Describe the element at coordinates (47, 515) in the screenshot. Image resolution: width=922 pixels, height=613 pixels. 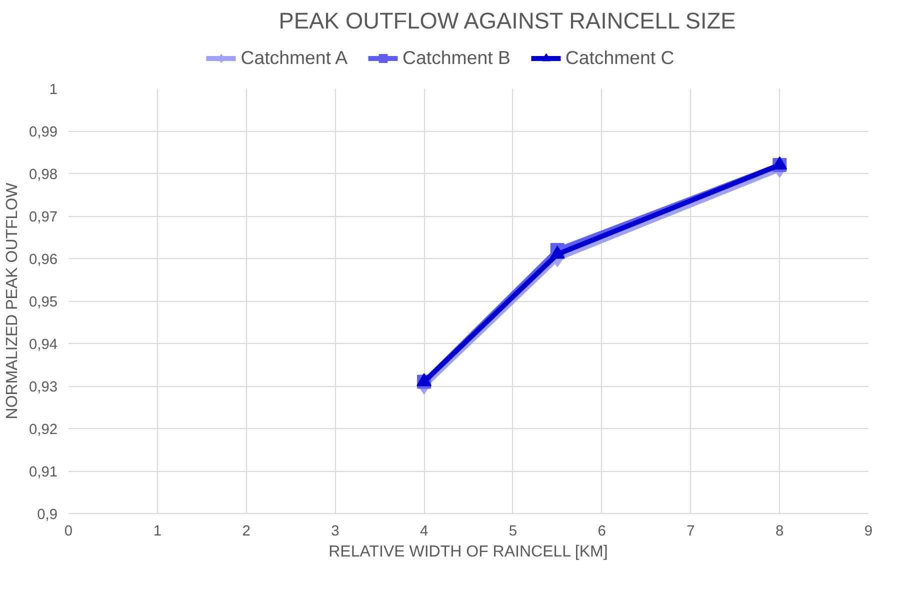
I see `y-tick-label: 0,9` at that location.